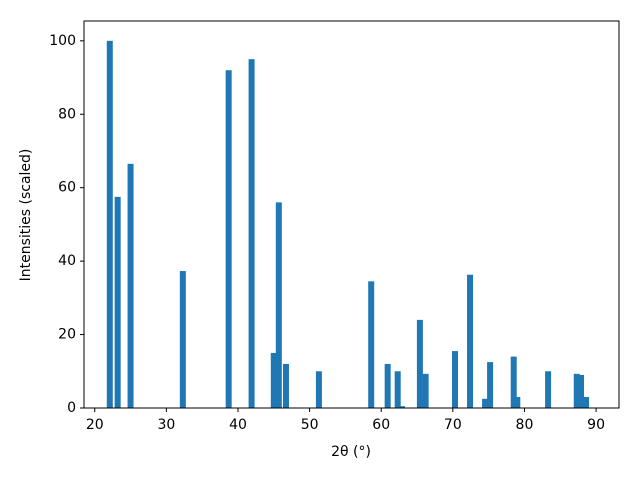 The height and width of the screenshot is (480, 640). What do you see at coordinates (26, 215) in the screenshot?
I see `y-axis-label: Intensities (scaled)` at bounding box center [26, 215].